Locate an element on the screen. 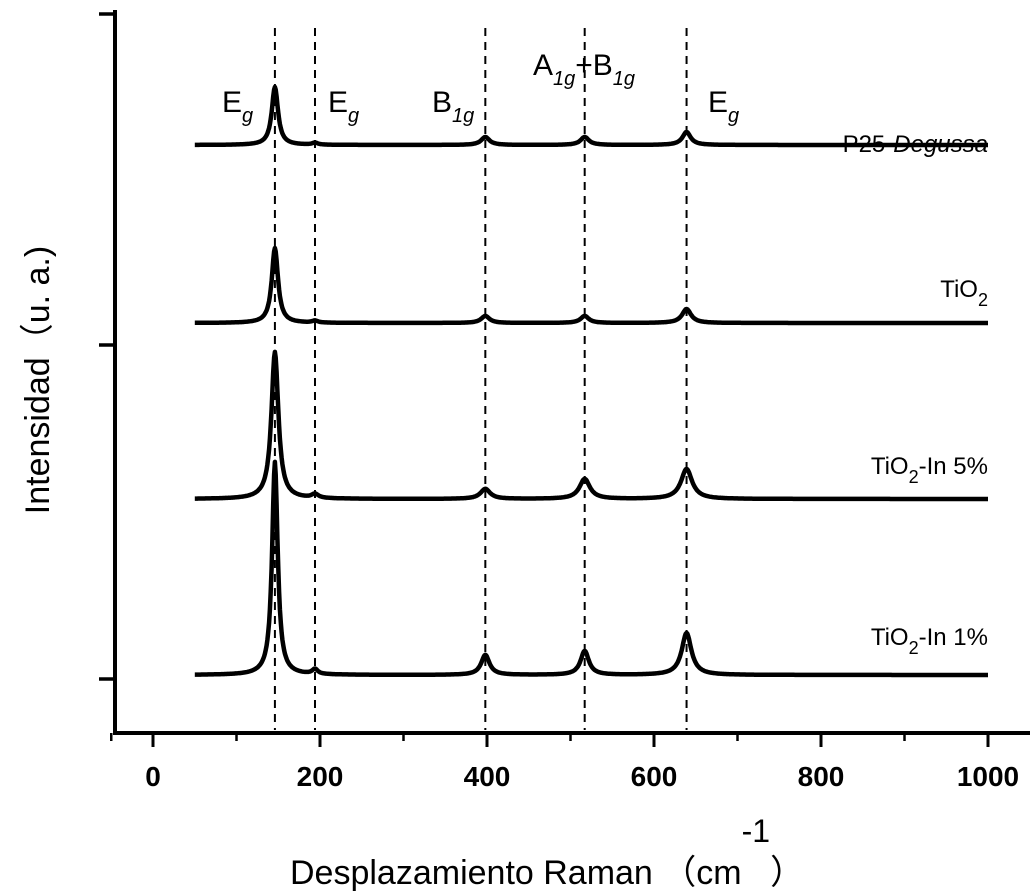 Image resolution: width=1032 pixels, height=896 pixels. x-tick-label: 200 is located at coordinates (320, 776).